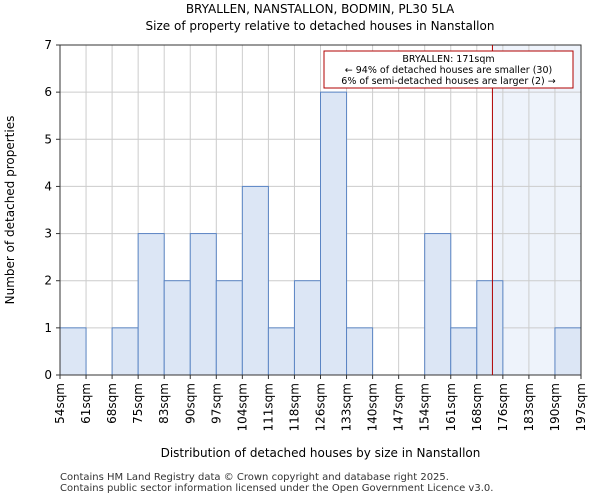  Describe the element at coordinates (86, 403) in the screenshot. I see `x-tick-label: 61sqm` at that location.